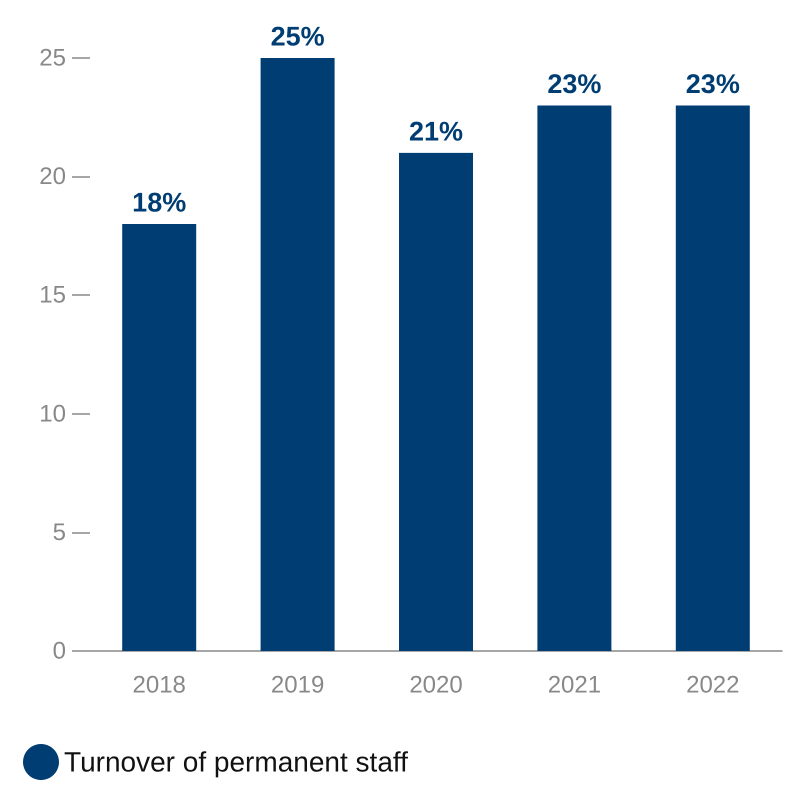 The height and width of the screenshot is (793, 800). Describe the element at coordinates (52, 176) in the screenshot. I see `y-tick-label: 20` at that location.